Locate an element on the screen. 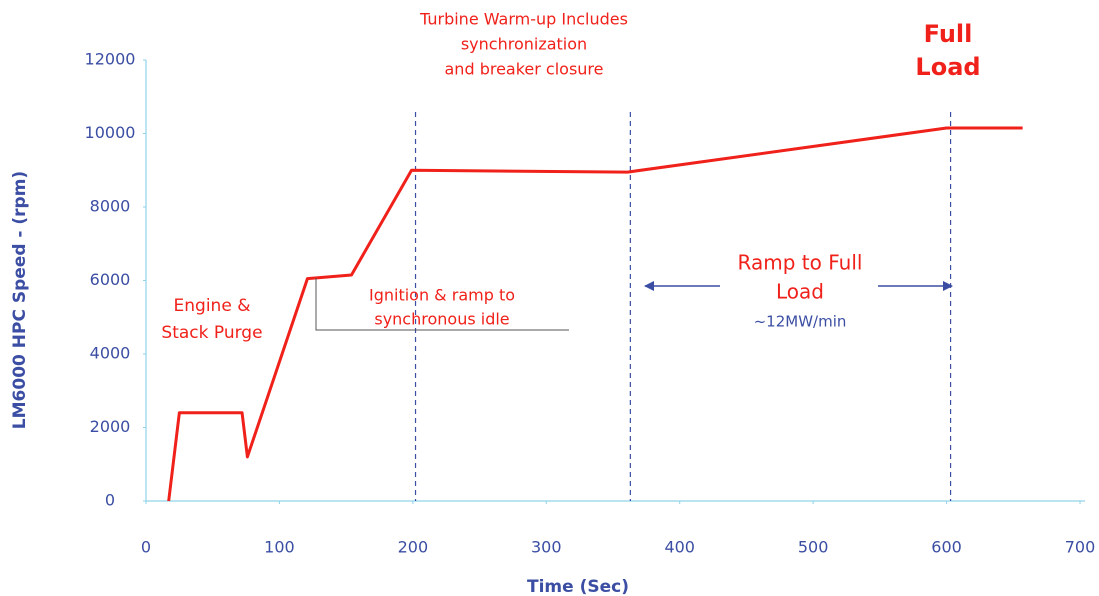 This screenshot has height=596, width=1099. annotation: Full is located at coordinates (948, 34).